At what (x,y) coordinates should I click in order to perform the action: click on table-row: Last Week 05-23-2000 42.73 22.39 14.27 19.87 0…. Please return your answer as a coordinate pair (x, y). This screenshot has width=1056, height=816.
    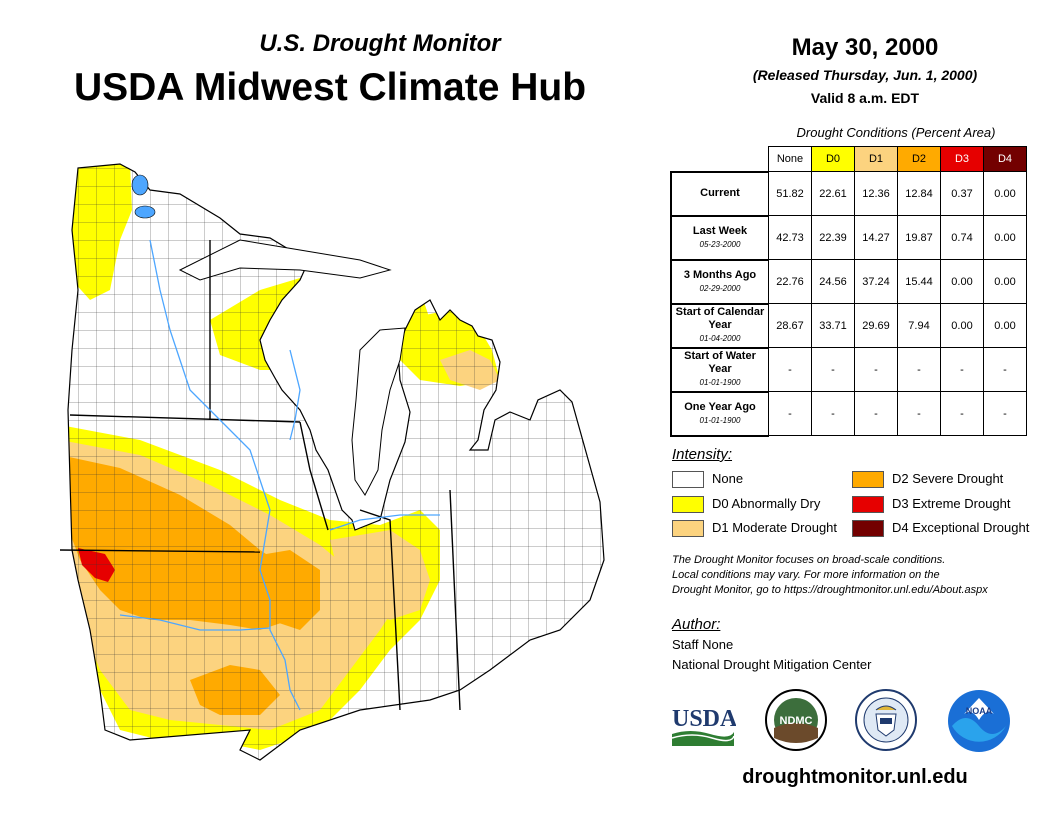
    Looking at the image, I should click on (848, 237).